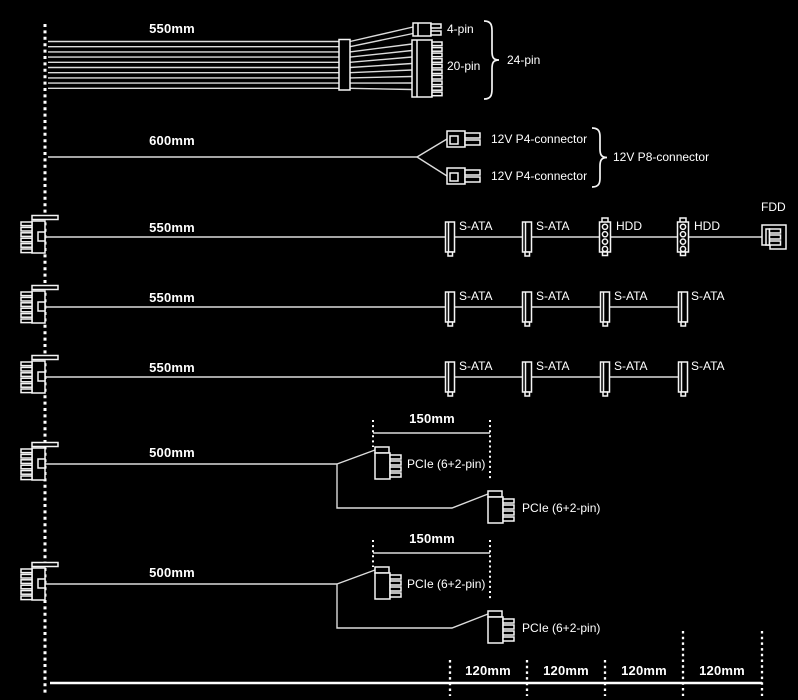 Image resolution: width=798 pixels, height=700 pixels. What do you see at coordinates (172, 572) in the screenshot?
I see `length-label-pcie2: 500mm` at bounding box center [172, 572].